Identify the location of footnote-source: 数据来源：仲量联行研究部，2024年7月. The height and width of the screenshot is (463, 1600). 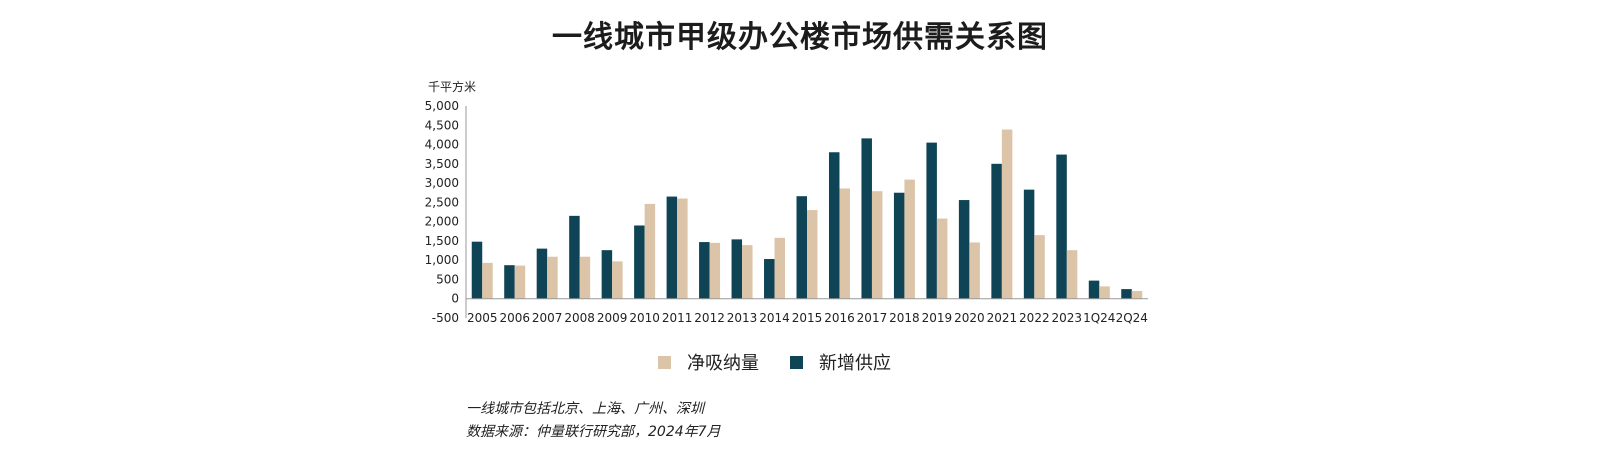
(593, 432).